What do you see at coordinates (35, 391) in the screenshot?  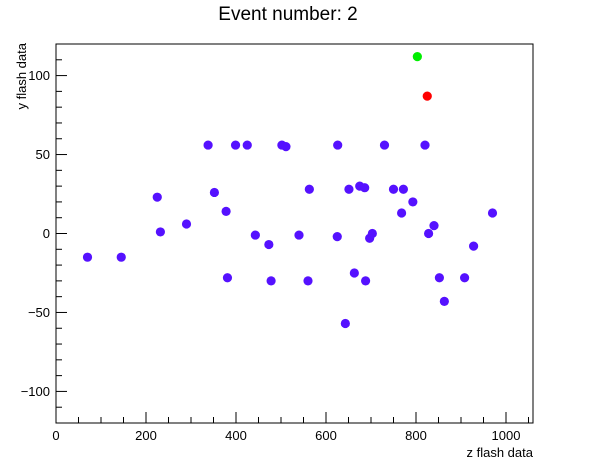 I see `y-tick-label: −100` at bounding box center [35, 391].